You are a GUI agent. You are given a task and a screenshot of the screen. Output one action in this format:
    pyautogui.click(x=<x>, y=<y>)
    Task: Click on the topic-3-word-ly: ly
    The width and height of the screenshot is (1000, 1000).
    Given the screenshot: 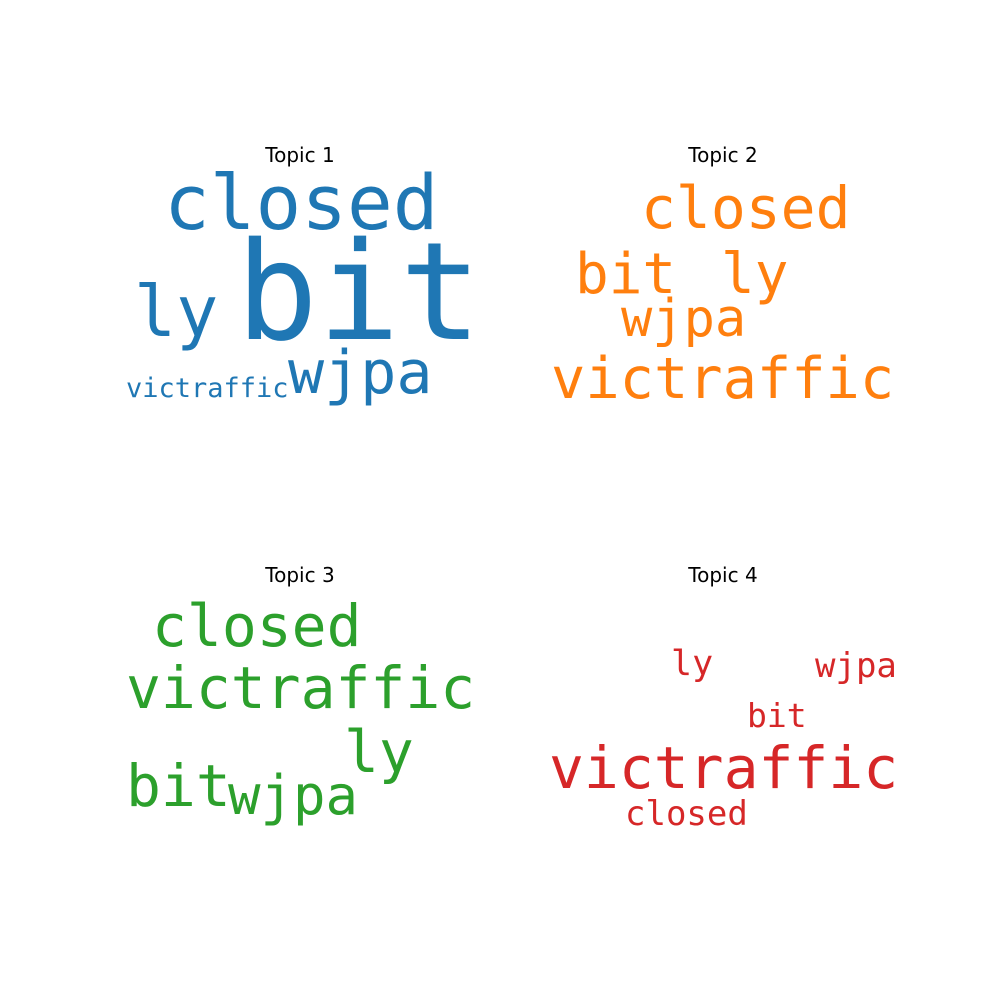 What is the action you would take?
    pyautogui.click(x=379, y=752)
    